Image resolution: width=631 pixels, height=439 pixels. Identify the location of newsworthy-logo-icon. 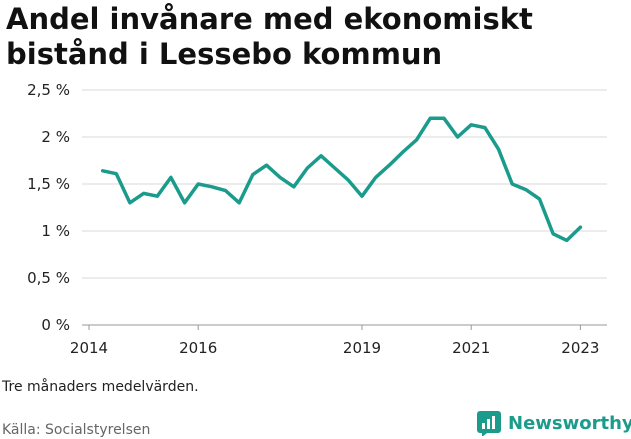
(489, 423).